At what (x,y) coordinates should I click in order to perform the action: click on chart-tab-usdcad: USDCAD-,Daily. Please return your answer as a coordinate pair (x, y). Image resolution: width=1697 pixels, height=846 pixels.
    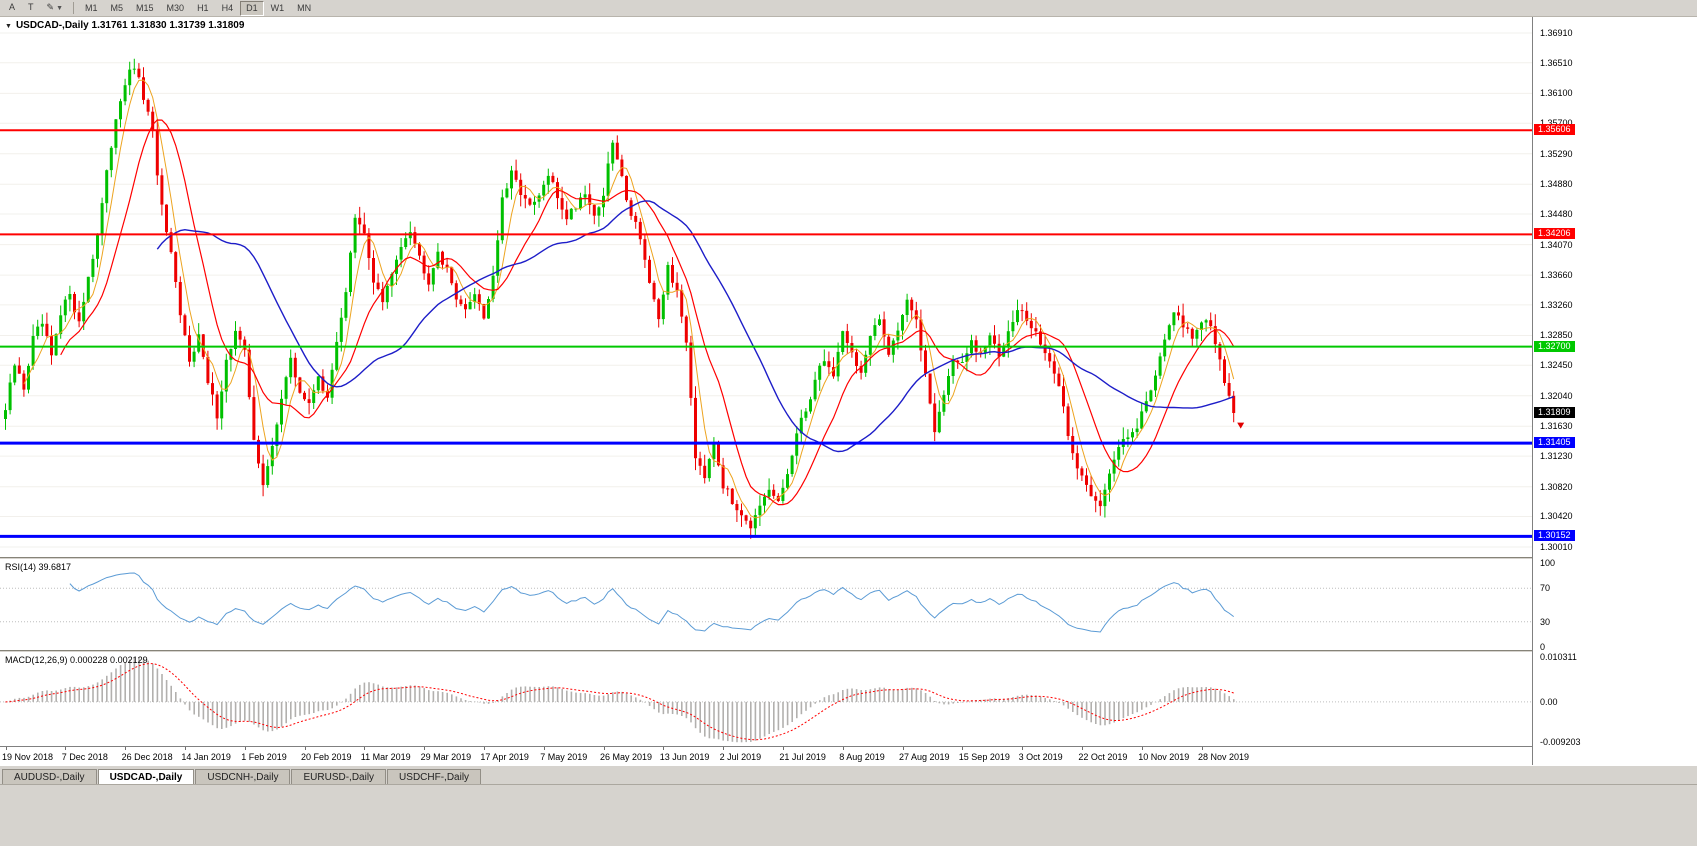
    Looking at the image, I should click on (146, 777).